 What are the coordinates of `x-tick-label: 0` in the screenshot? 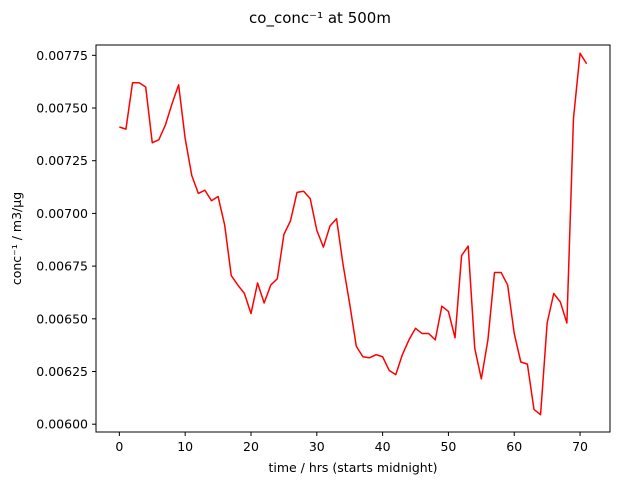 It's located at (119, 446).